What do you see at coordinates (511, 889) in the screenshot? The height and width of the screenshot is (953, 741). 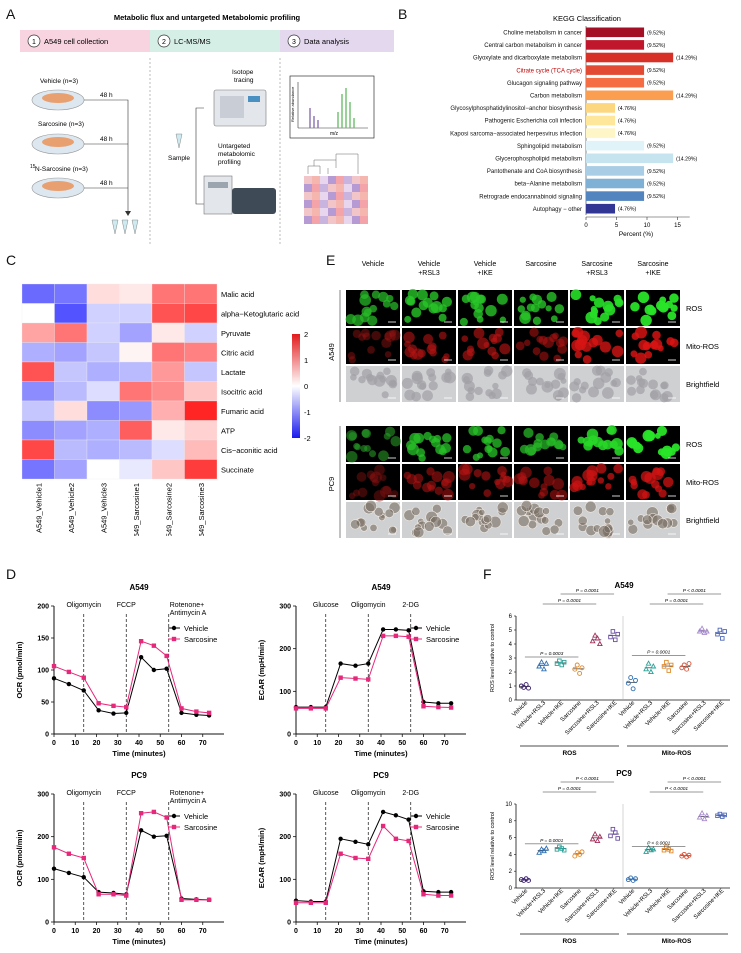 I see `ros-y-tick-label: 0` at bounding box center [511, 889].